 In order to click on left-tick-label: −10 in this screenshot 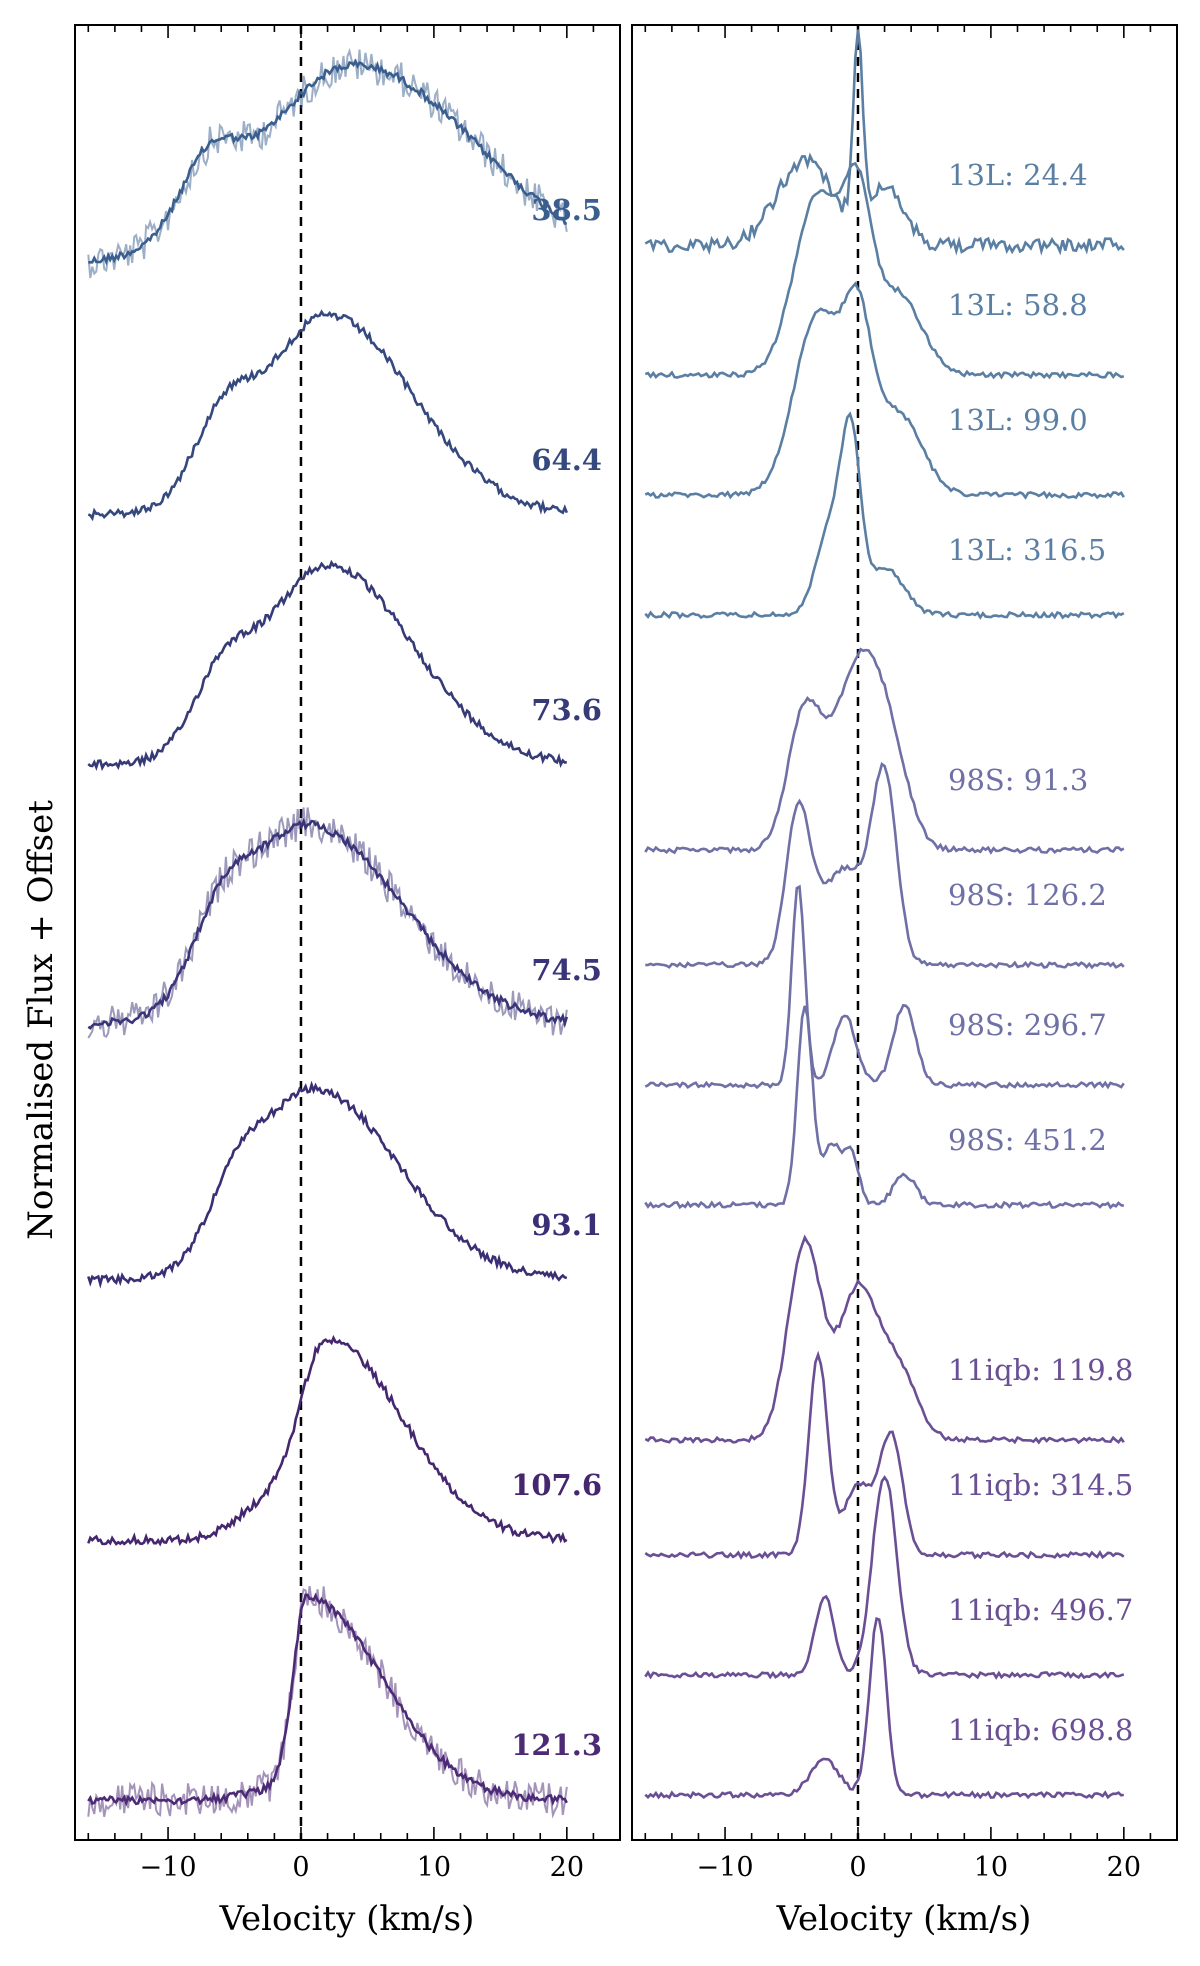, I will do `click(168, 1867)`.